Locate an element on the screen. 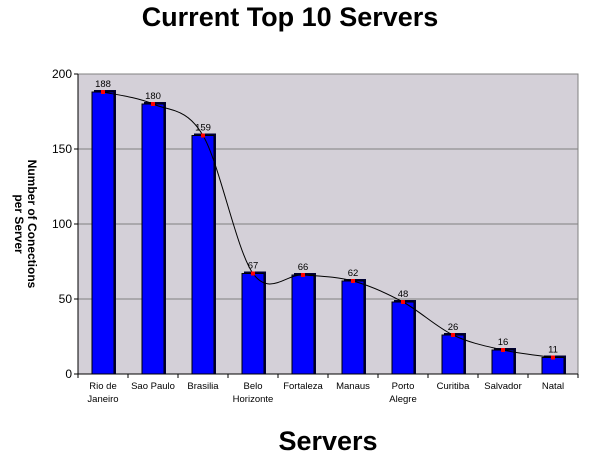  y-axis-title-line-1: Number of Conections is located at coordinates (32, 224).